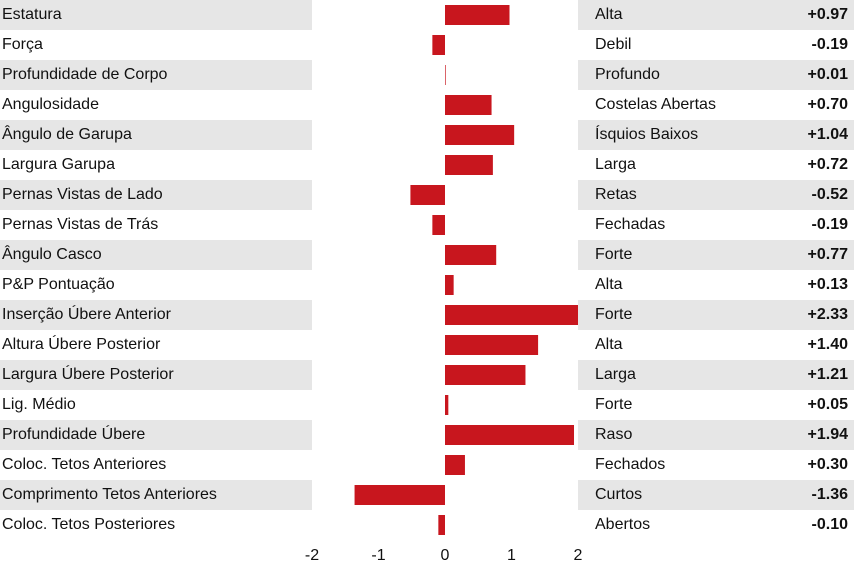 This screenshot has height=565, width=854. Describe the element at coordinates (622, 524) in the screenshot. I see `descriptor-label: Abertos` at that location.